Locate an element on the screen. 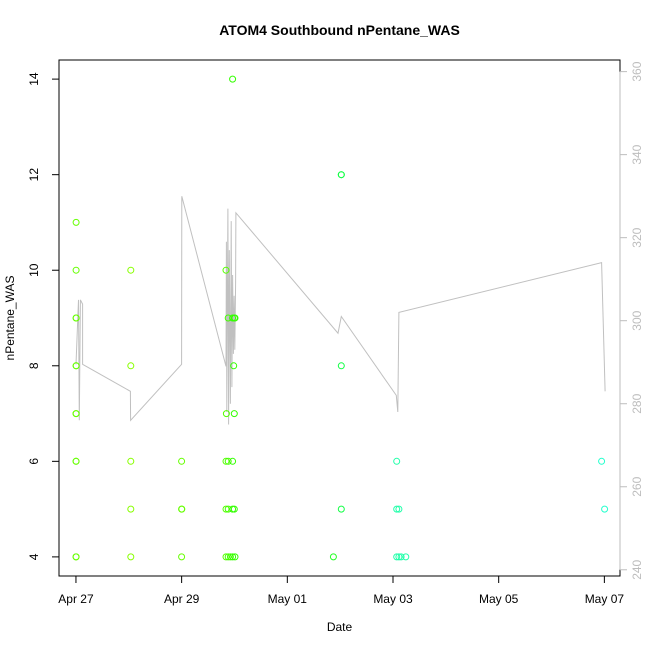 The image size is (650, 650). x-tick-label: May 01 is located at coordinates (288, 599).